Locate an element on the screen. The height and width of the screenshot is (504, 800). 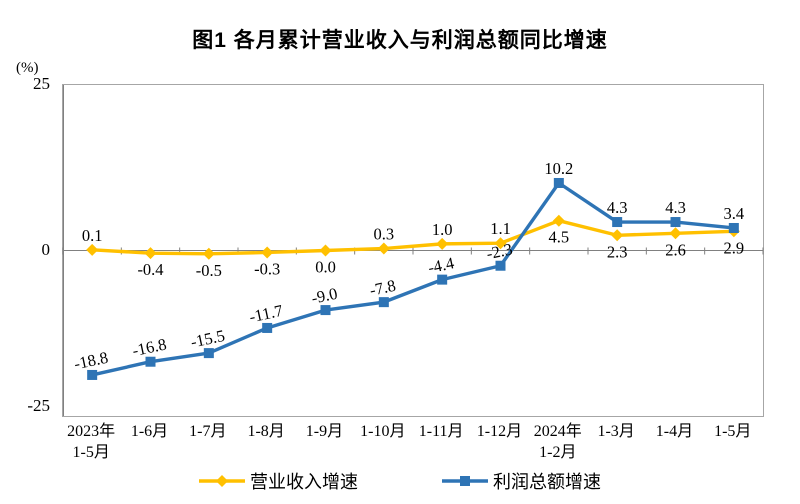
profit-line-square-icon is located at coordinates (465, 481).